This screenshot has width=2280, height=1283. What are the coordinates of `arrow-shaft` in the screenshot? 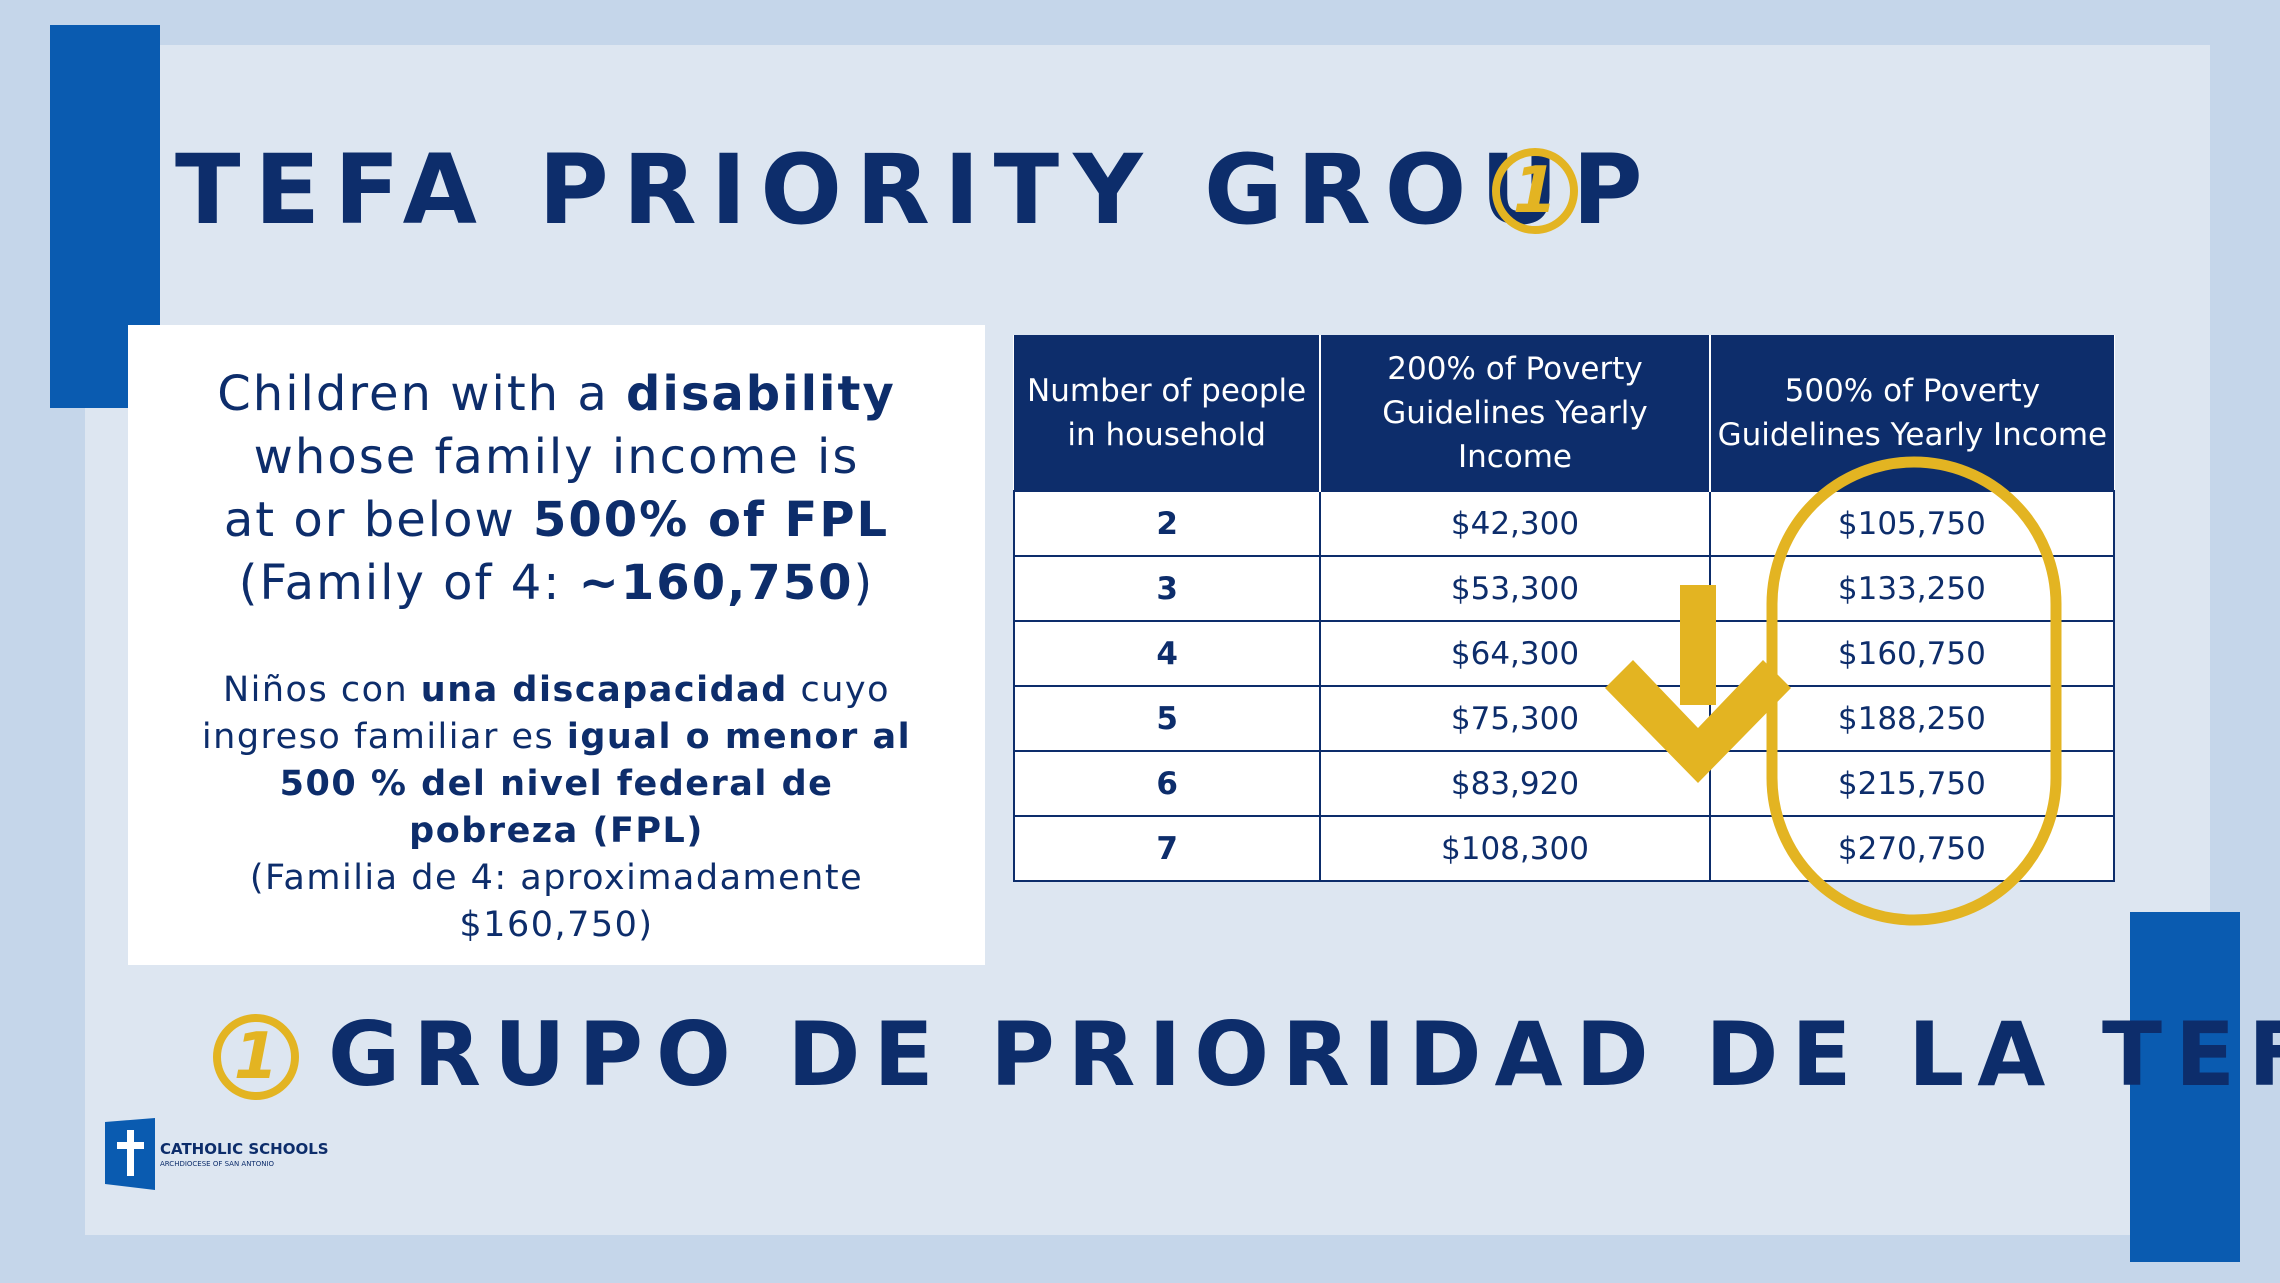 It's located at (1698, 645).